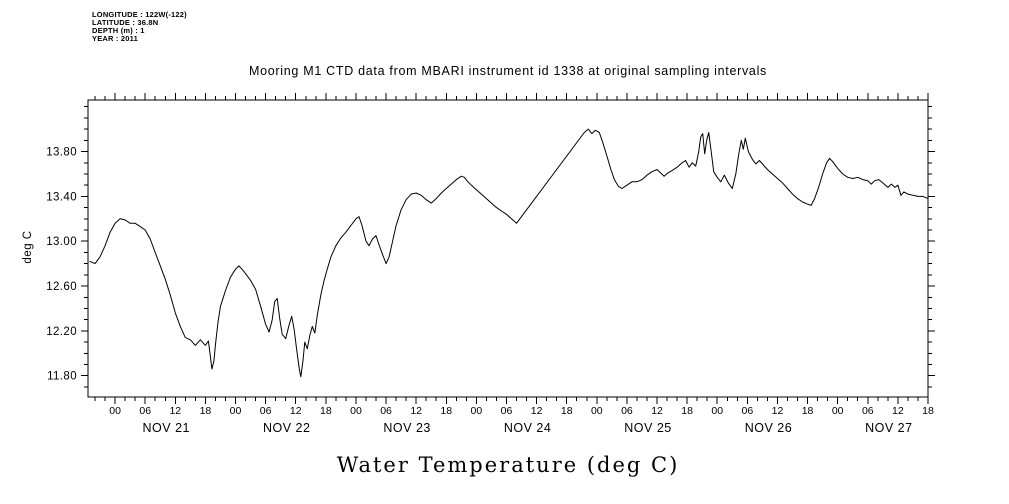  What do you see at coordinates (61, 197) in the screenshot?
I see `y-tick-label: 13.40` at bounding box center [61, 197].